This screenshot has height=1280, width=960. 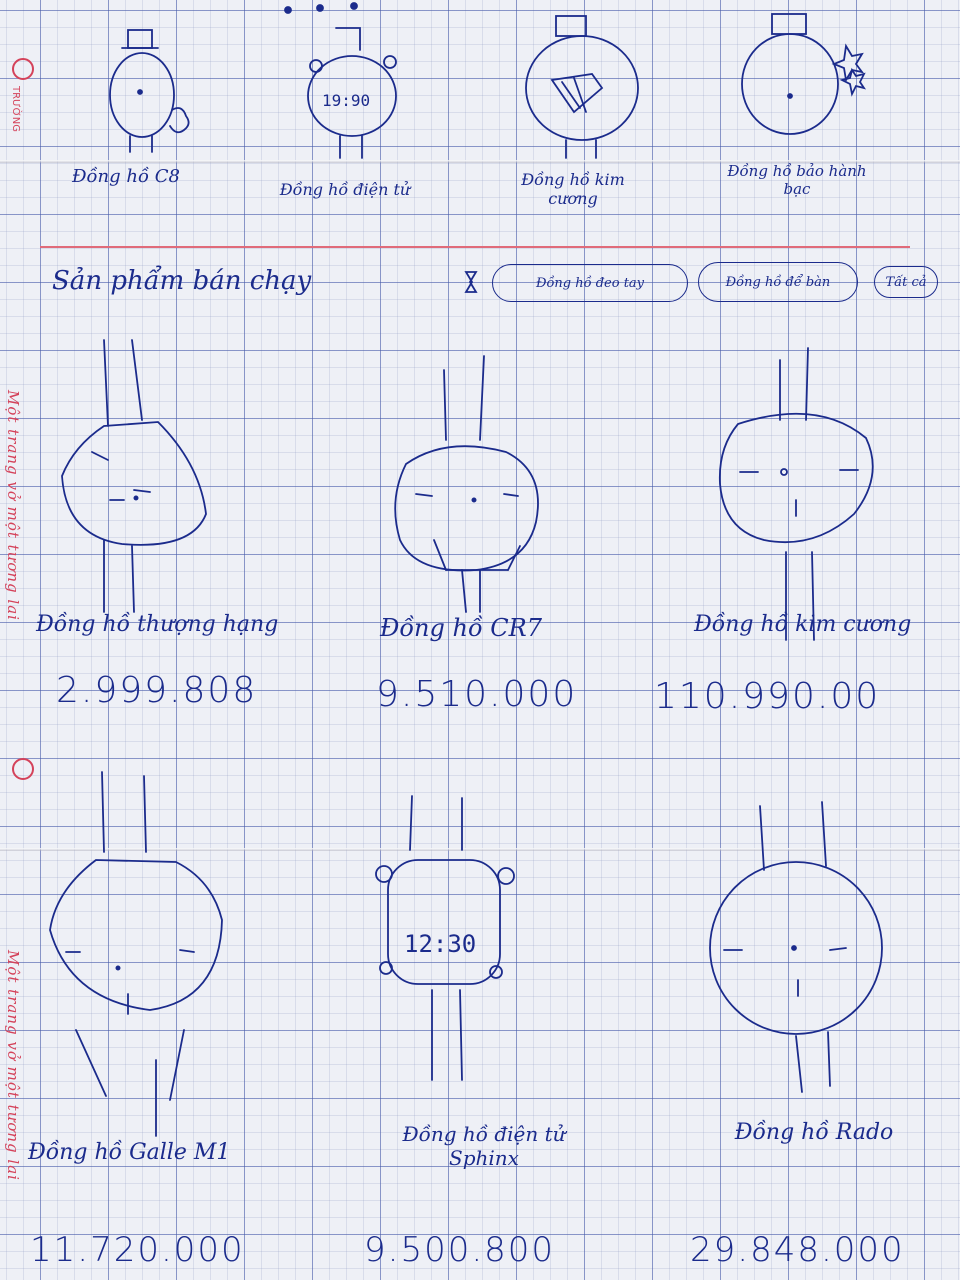 What do you see at coordinates (796, 947) in the screenshot?
I see `product-watch-6-icon` at bounding box center [796, 947].